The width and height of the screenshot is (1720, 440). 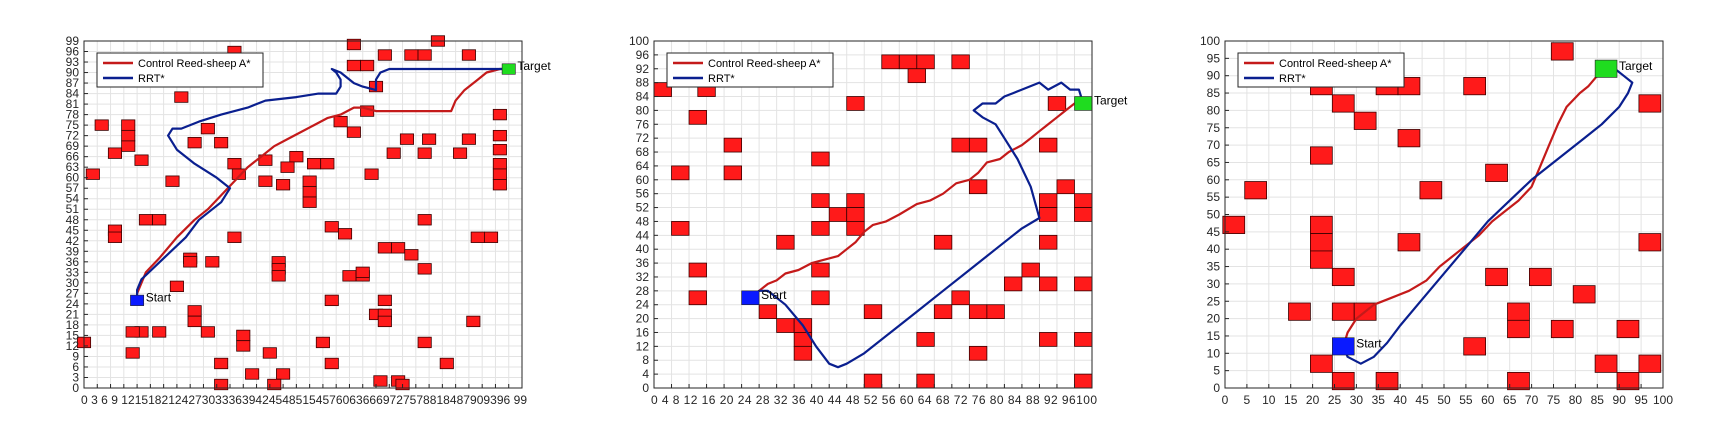 What do you see at coordinates (1214, 284) in the screenshot?
I see `y-tick-label: 30` at bounding box center [1214, 284].